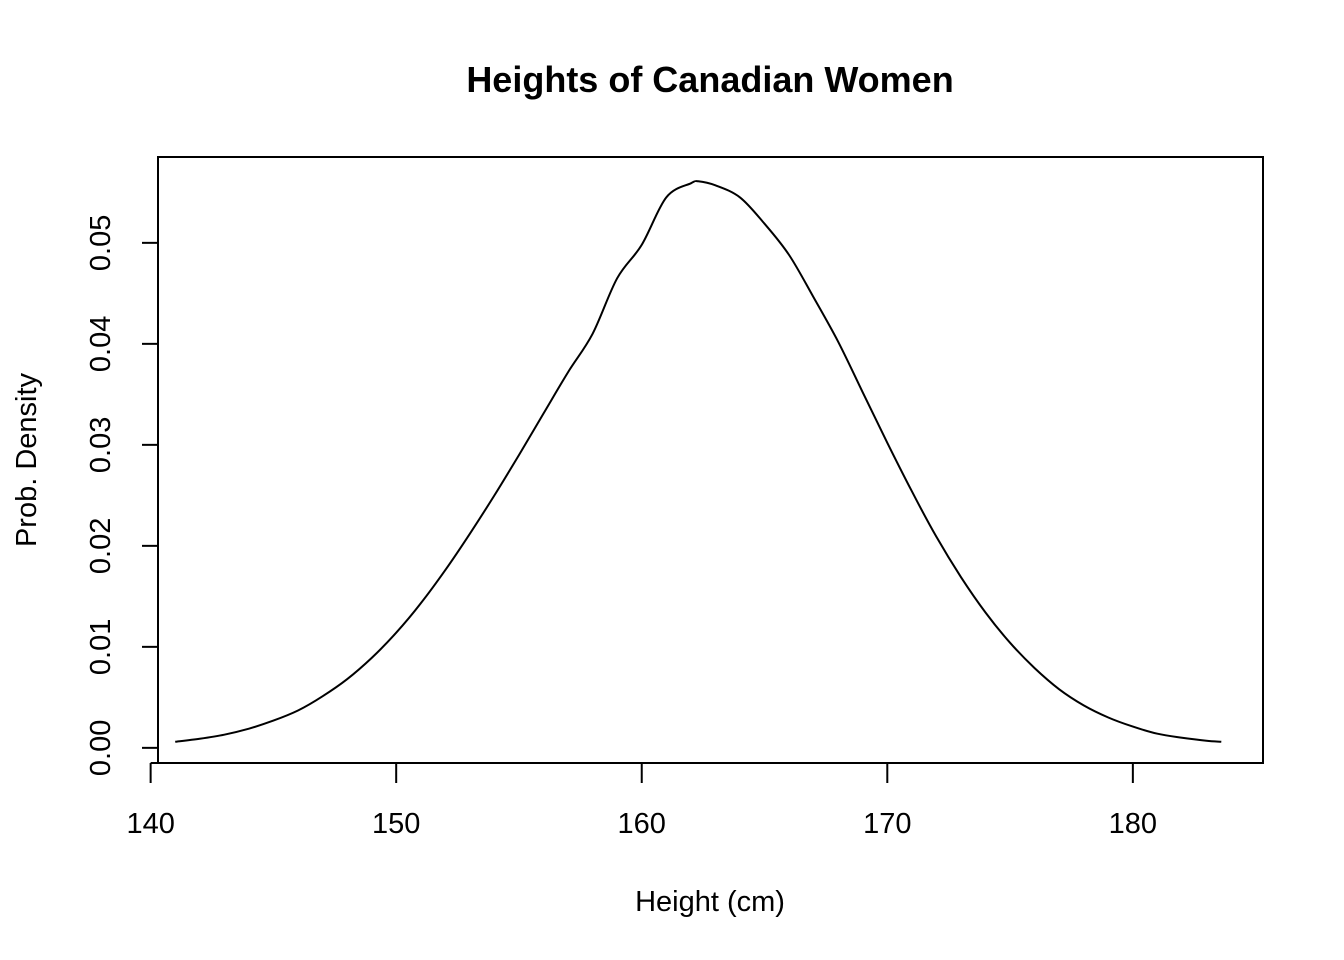  I want to click on y-tick-label: 0.02, so click(101, 546).